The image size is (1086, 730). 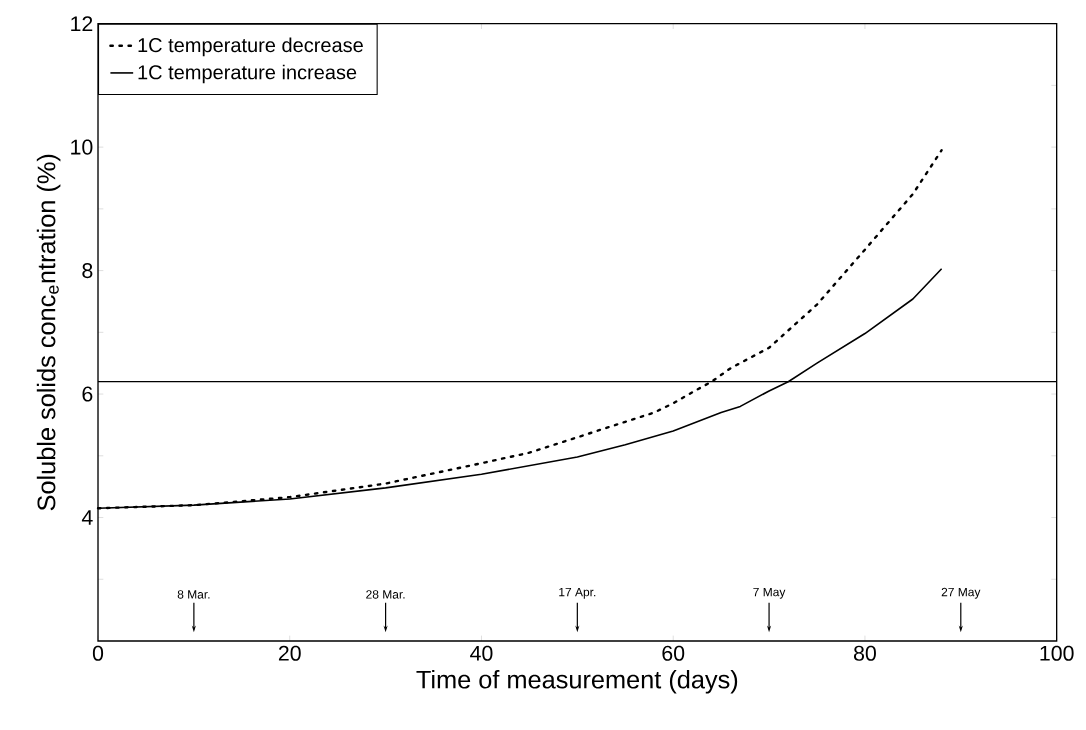 What do you see at coordinates (864, 653) in the screenshot?
I see `x-tick-label: 80` at bounding box center [864, 653].